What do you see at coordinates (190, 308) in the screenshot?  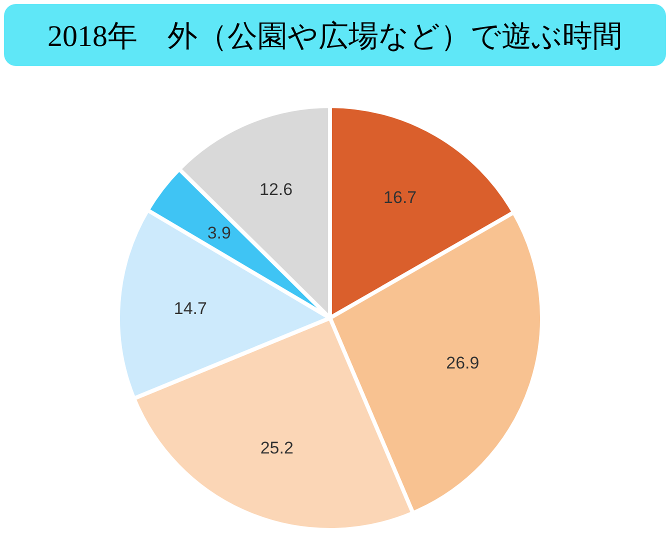 I see `data-label: 14.7` at bounding box center [190, 308].